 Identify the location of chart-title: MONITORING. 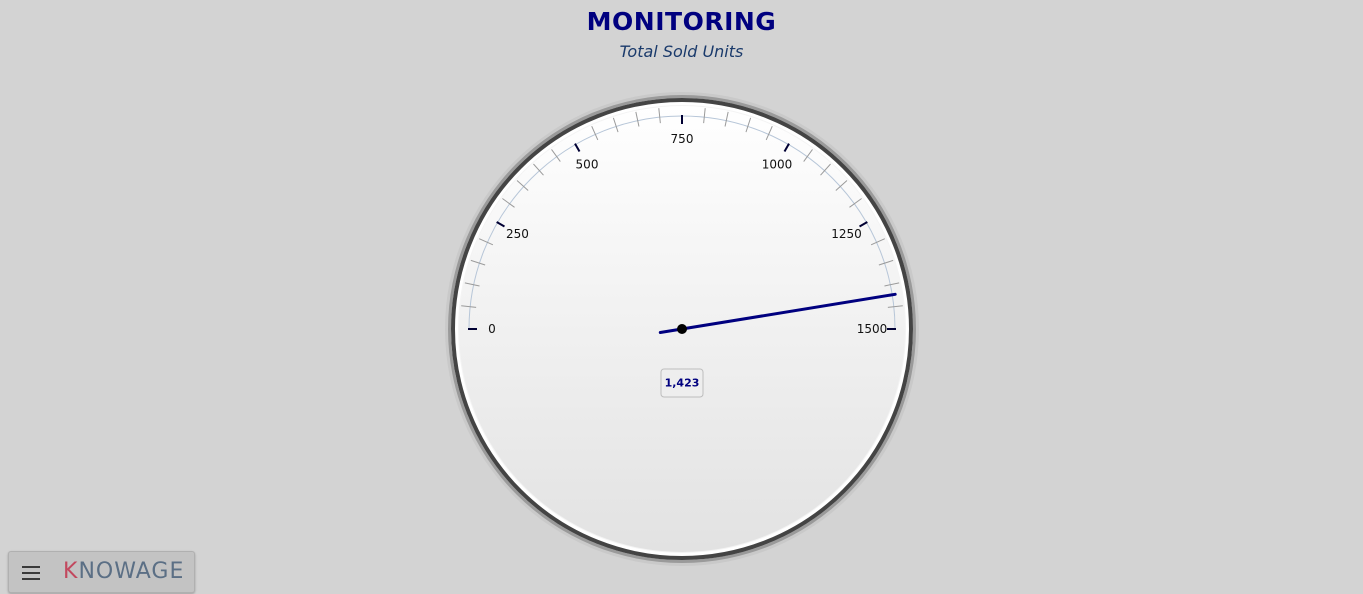
(681, 21).